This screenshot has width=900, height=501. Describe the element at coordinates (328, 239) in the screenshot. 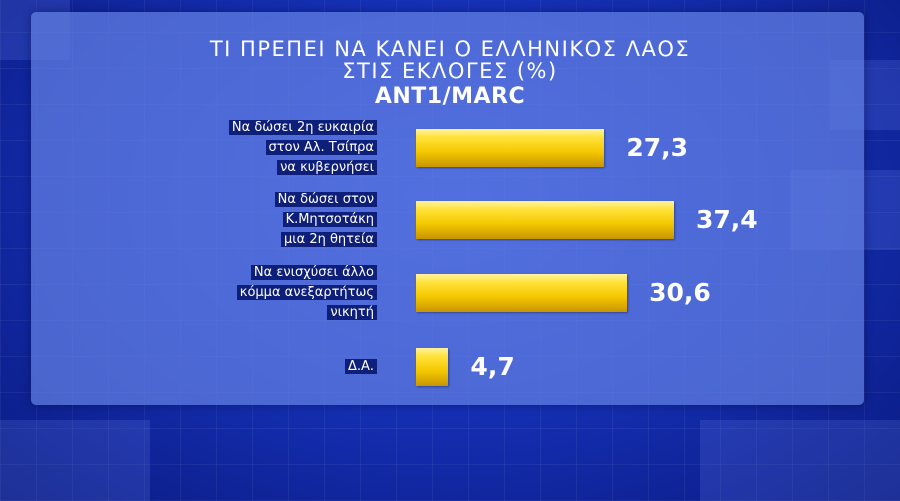

I see `category-label-line: μια 2η θητεία` at that location.